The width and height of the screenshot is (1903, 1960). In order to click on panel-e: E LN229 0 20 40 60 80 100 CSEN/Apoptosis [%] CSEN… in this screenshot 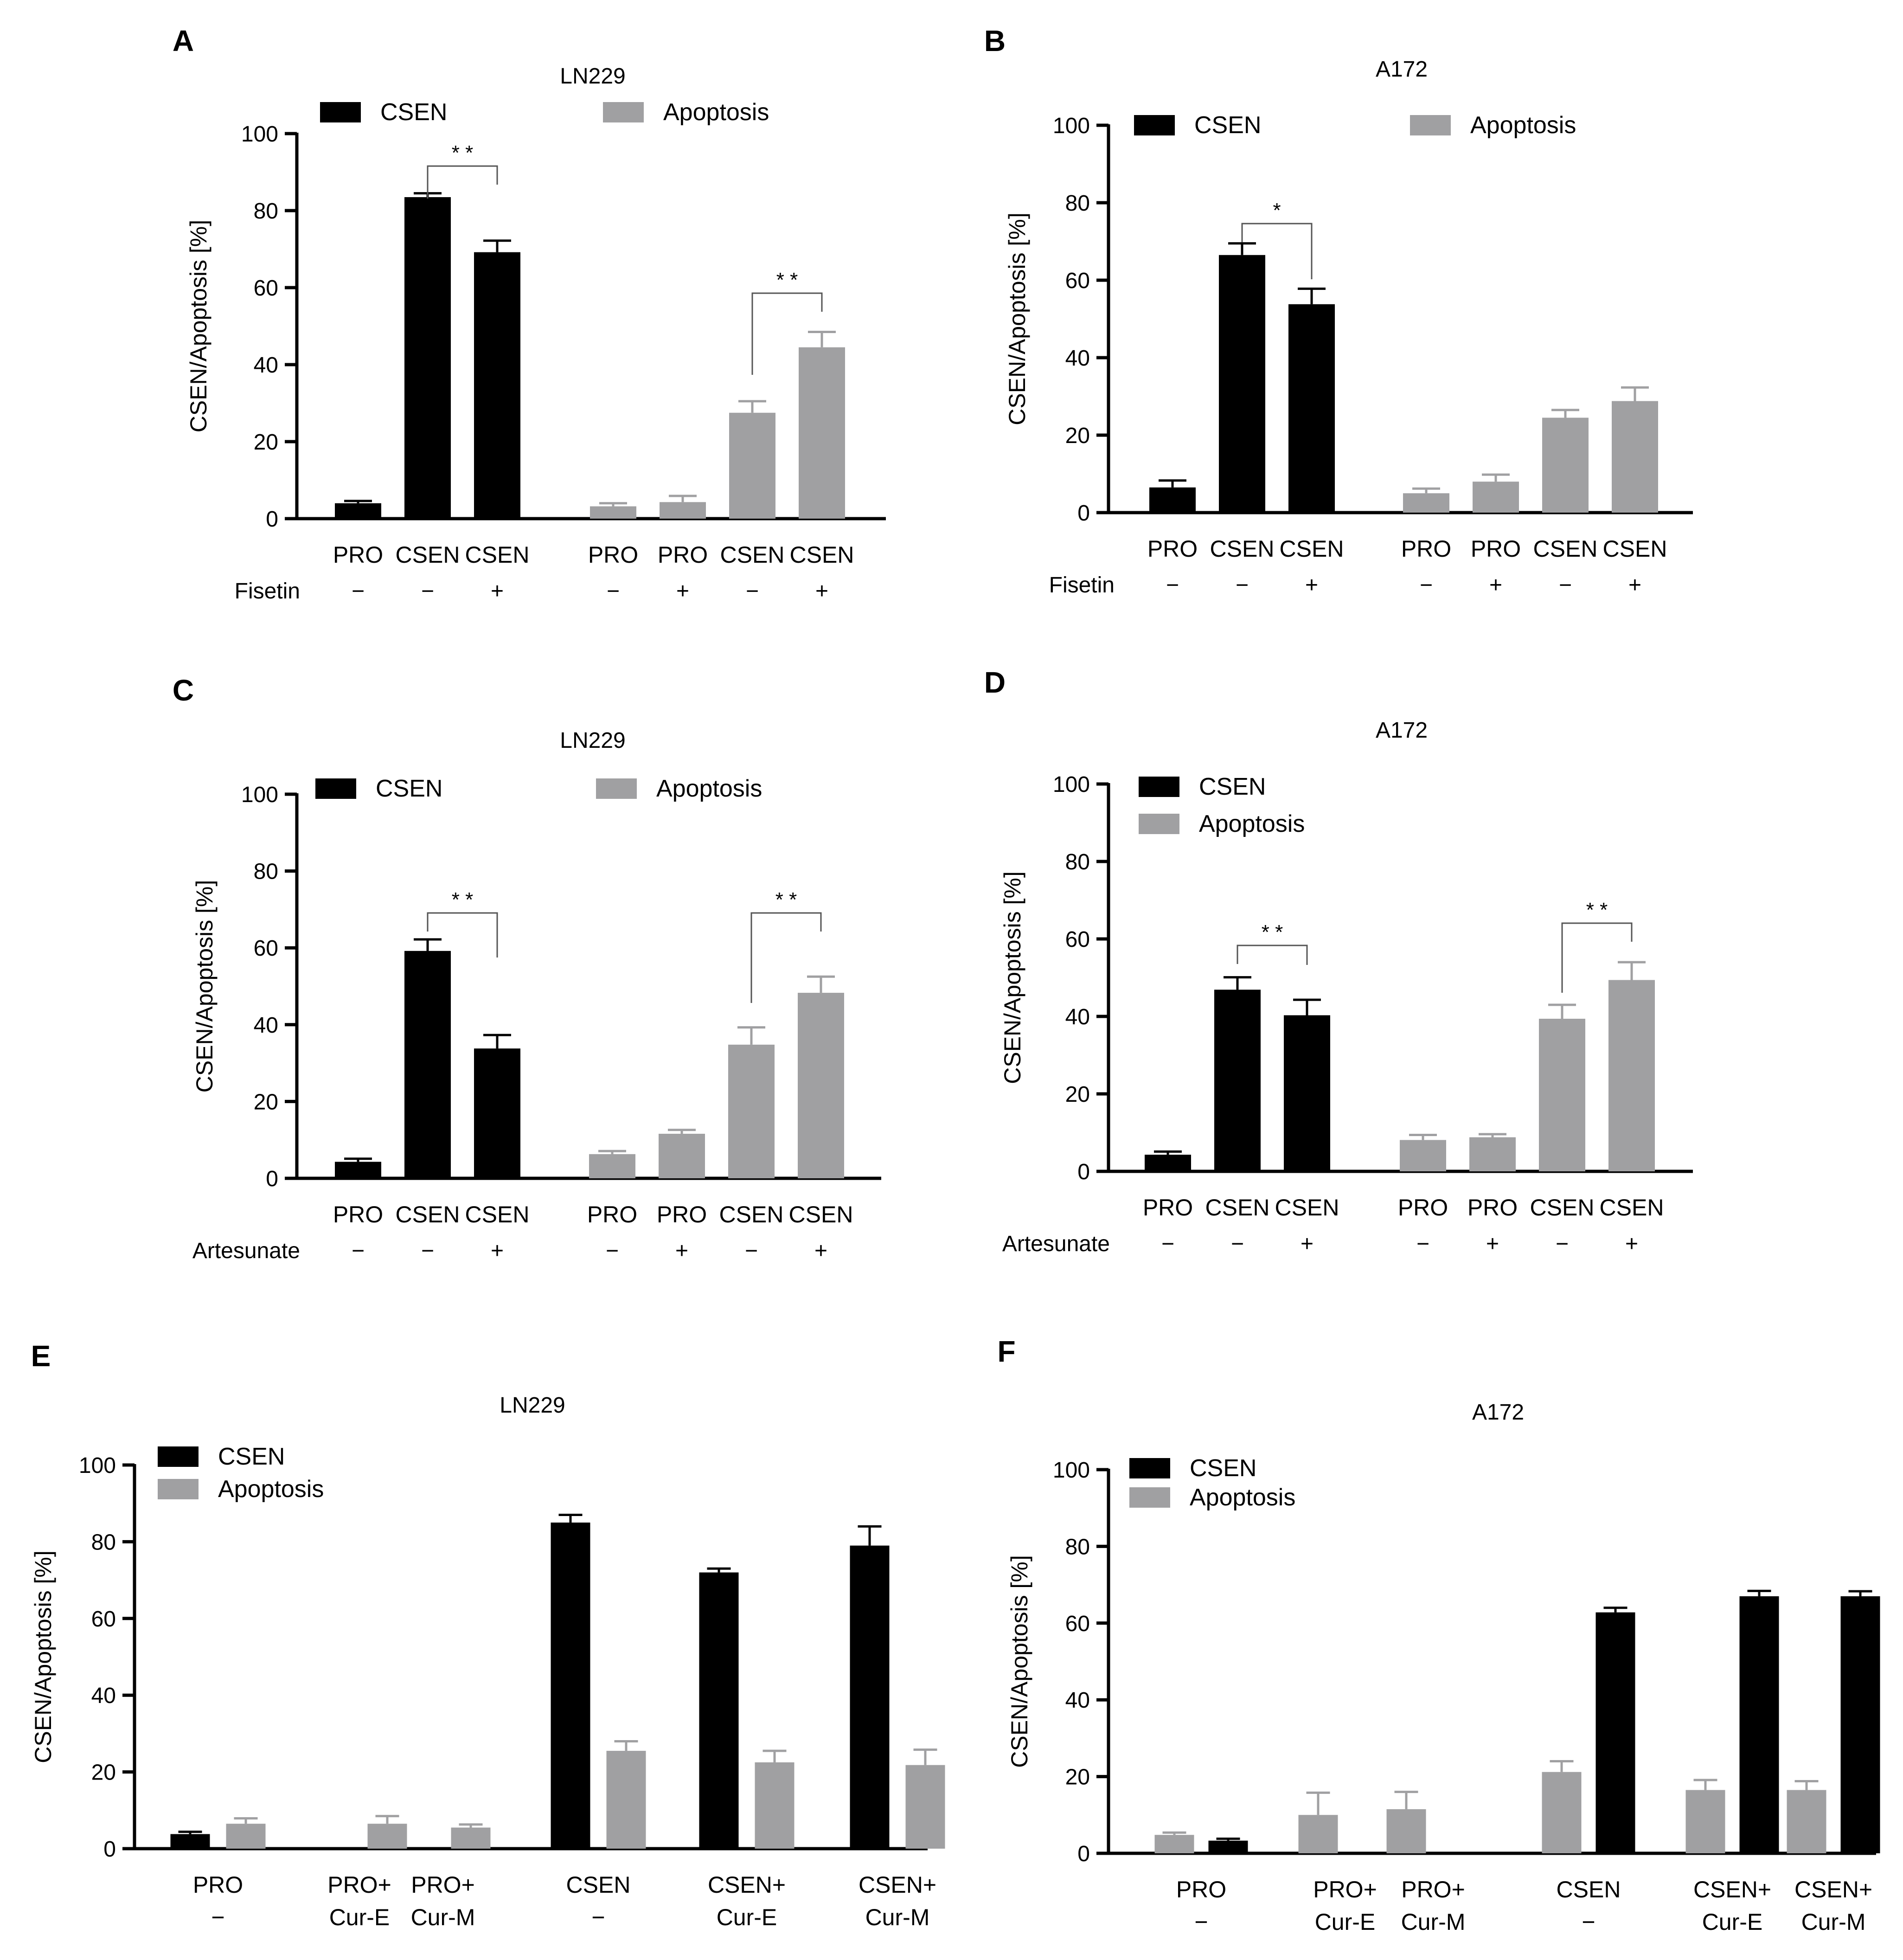, I will do `click(487, 1635)`.